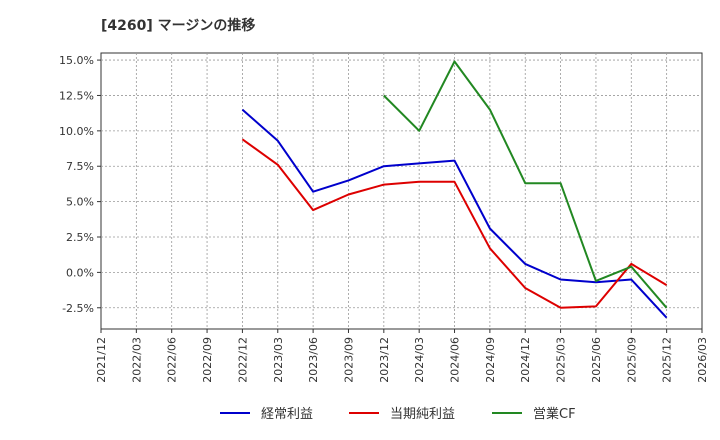 This screenshot has width=720, height=440. I want to click on x-tick-label: 2024/06, so click(455, 360).